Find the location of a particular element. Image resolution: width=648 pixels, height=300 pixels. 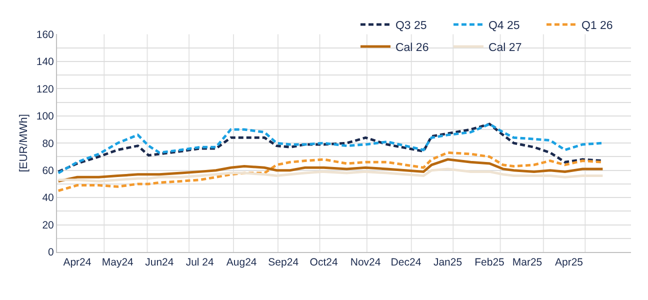

x-tick-label: May24 is located at coordinates (118, 262).